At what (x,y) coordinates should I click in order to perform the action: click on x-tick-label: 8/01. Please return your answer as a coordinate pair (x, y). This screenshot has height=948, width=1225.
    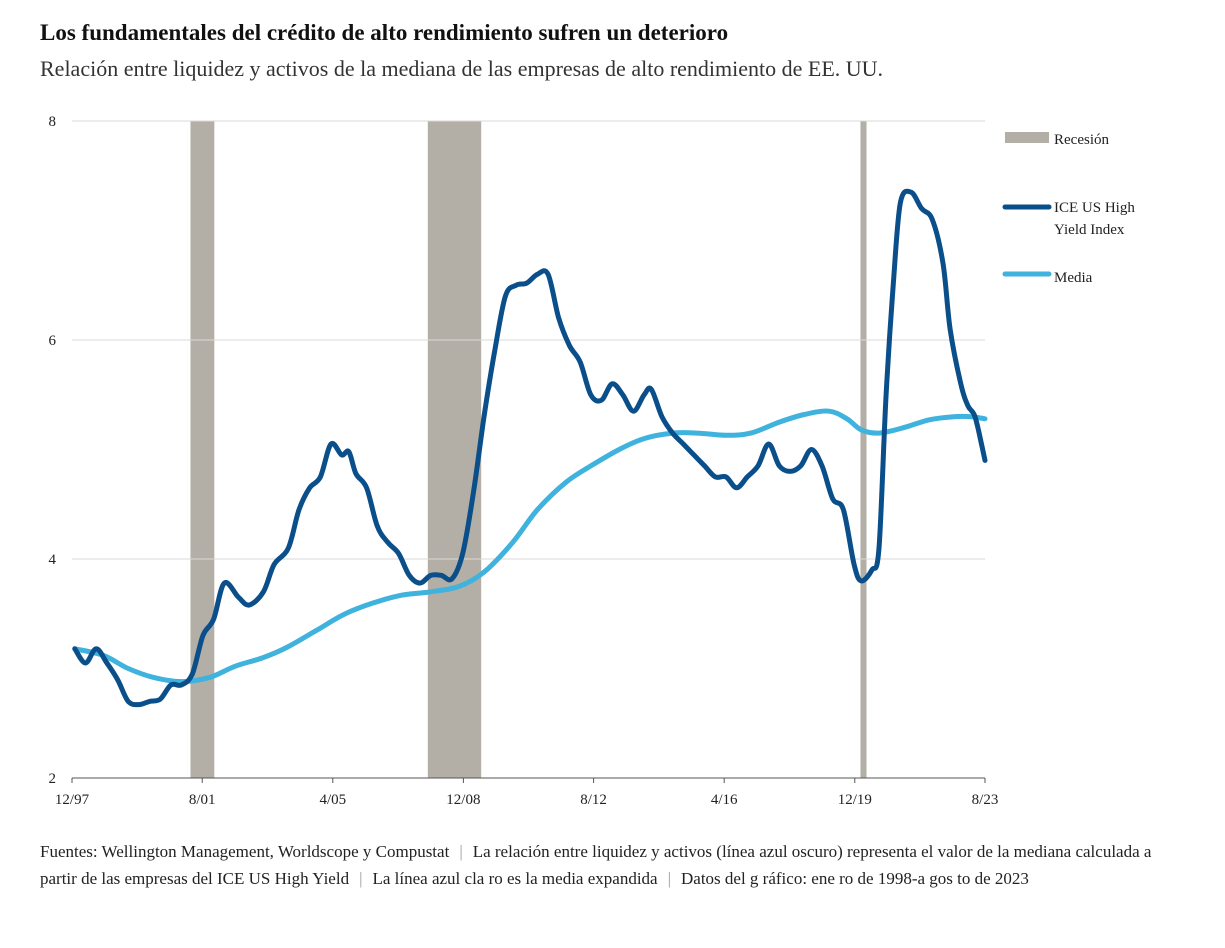
    Looking at the image, I should click on (202, 800).